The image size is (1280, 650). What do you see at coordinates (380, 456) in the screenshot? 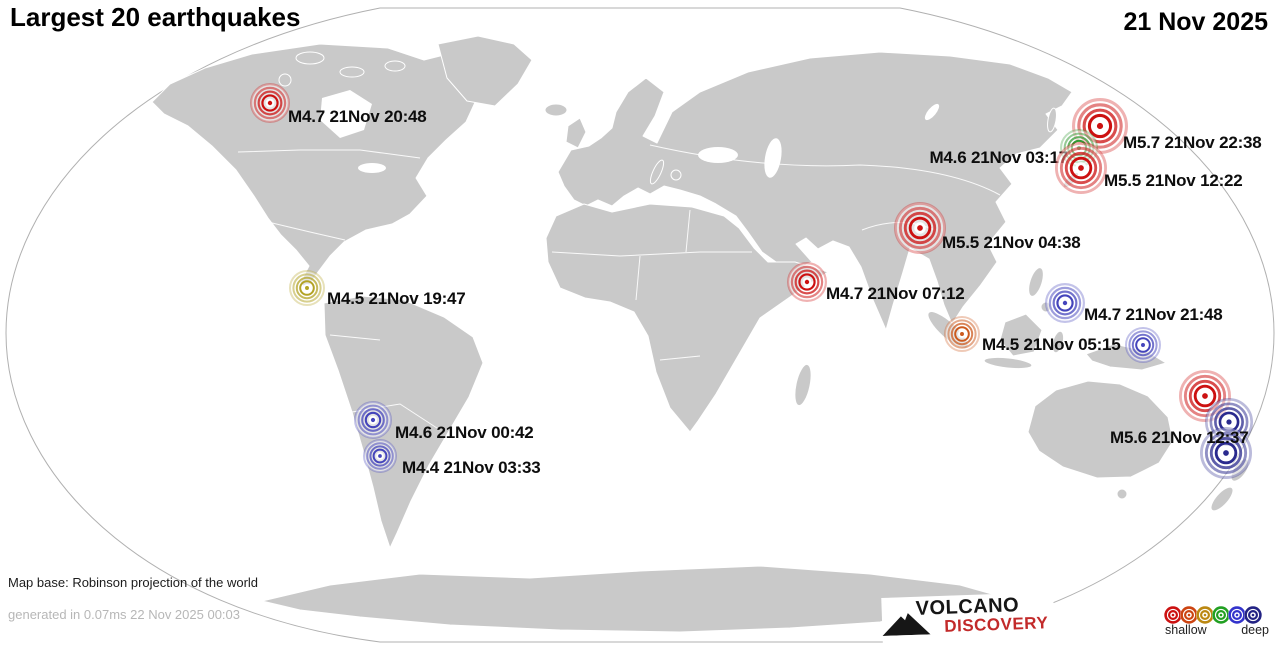
I see `quake-marker-argentina-s` at bounding box center [380, 456].